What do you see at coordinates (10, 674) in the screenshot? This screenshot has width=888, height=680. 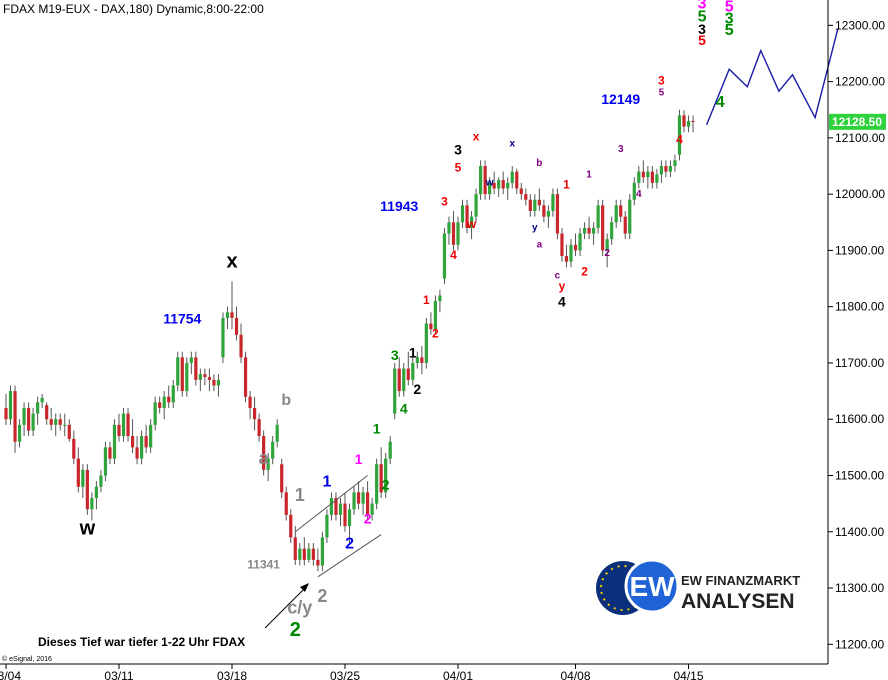 I see `x-tick-label: 03/04` at bounding box center [10, 674].